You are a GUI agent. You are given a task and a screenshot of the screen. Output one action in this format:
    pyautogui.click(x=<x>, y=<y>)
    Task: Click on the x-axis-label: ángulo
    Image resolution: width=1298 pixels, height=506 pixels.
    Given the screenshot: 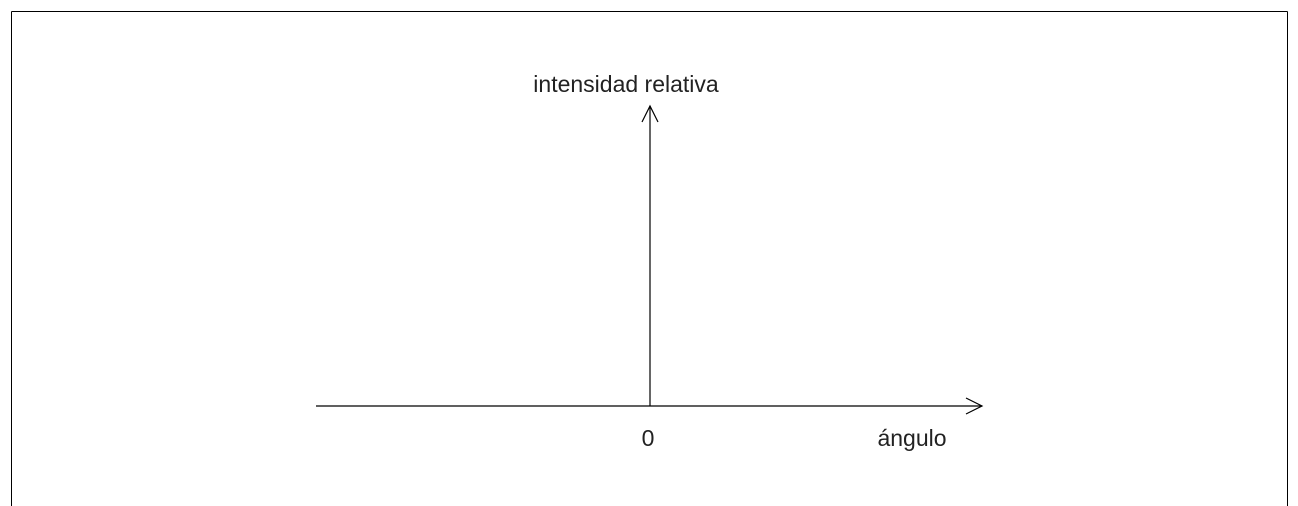 What is the action you would take?
    pyautogui.click(x=911, y=438)
    